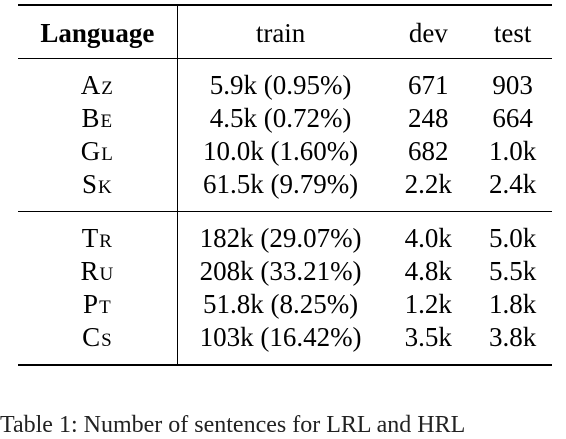 The image size is (566, 439). Describe the element at coordinates (280, 85) in the screenshot. I see `cell-train: 5.9k (0.95%)` at that location.